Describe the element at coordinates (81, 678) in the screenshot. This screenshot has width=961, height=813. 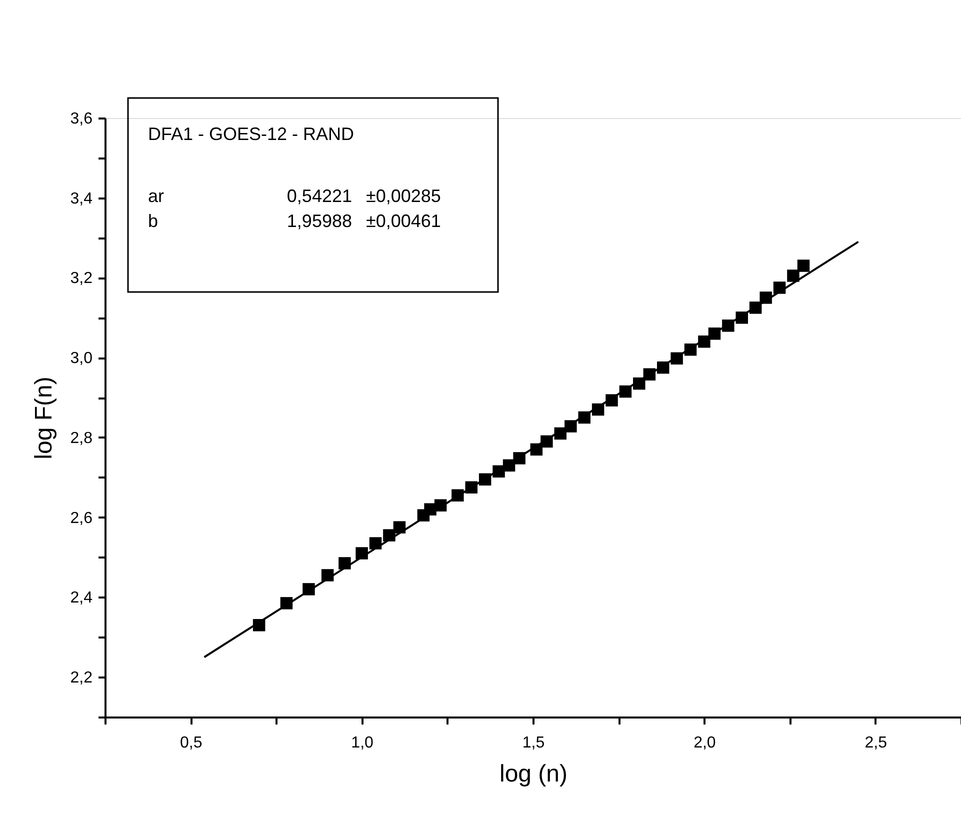
I see `y-tick-label: 2,2` at that location.